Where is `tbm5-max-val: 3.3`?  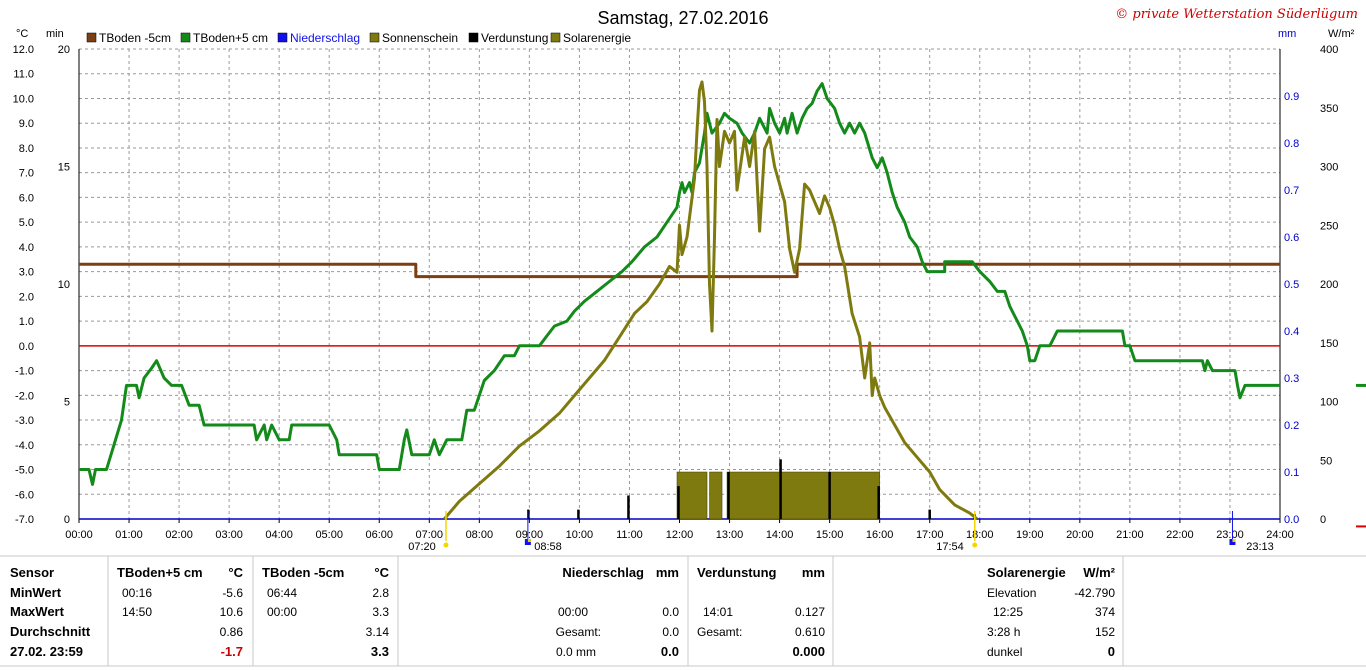
tbm5-max-val: 3.3 is located at coordinates (380, 612).